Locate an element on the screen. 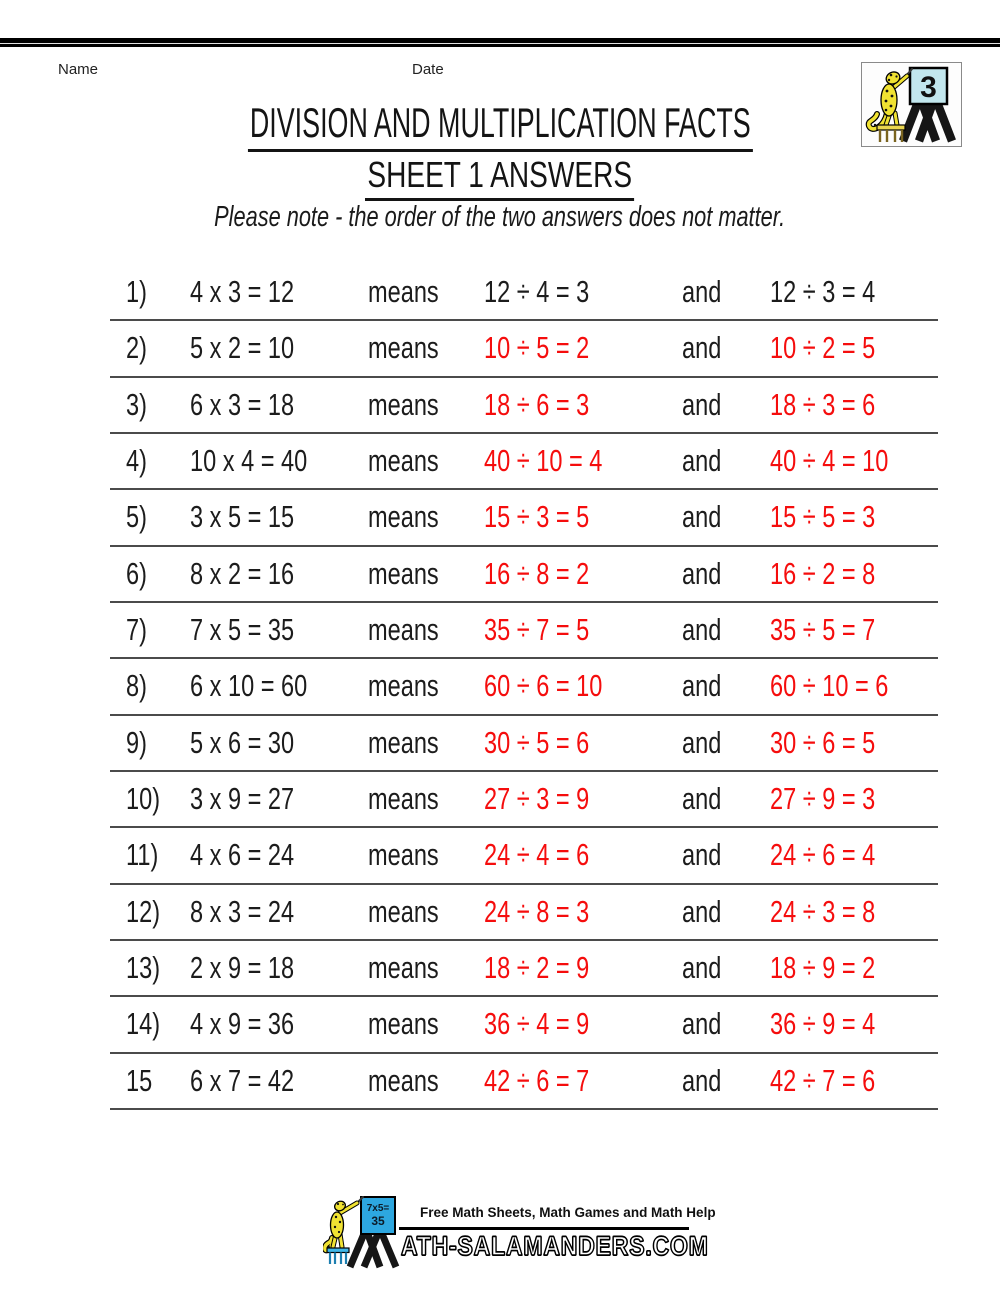 This screenshot has height=1294, width=1000. logo-number: 3 is located at coordinates (928, 87).